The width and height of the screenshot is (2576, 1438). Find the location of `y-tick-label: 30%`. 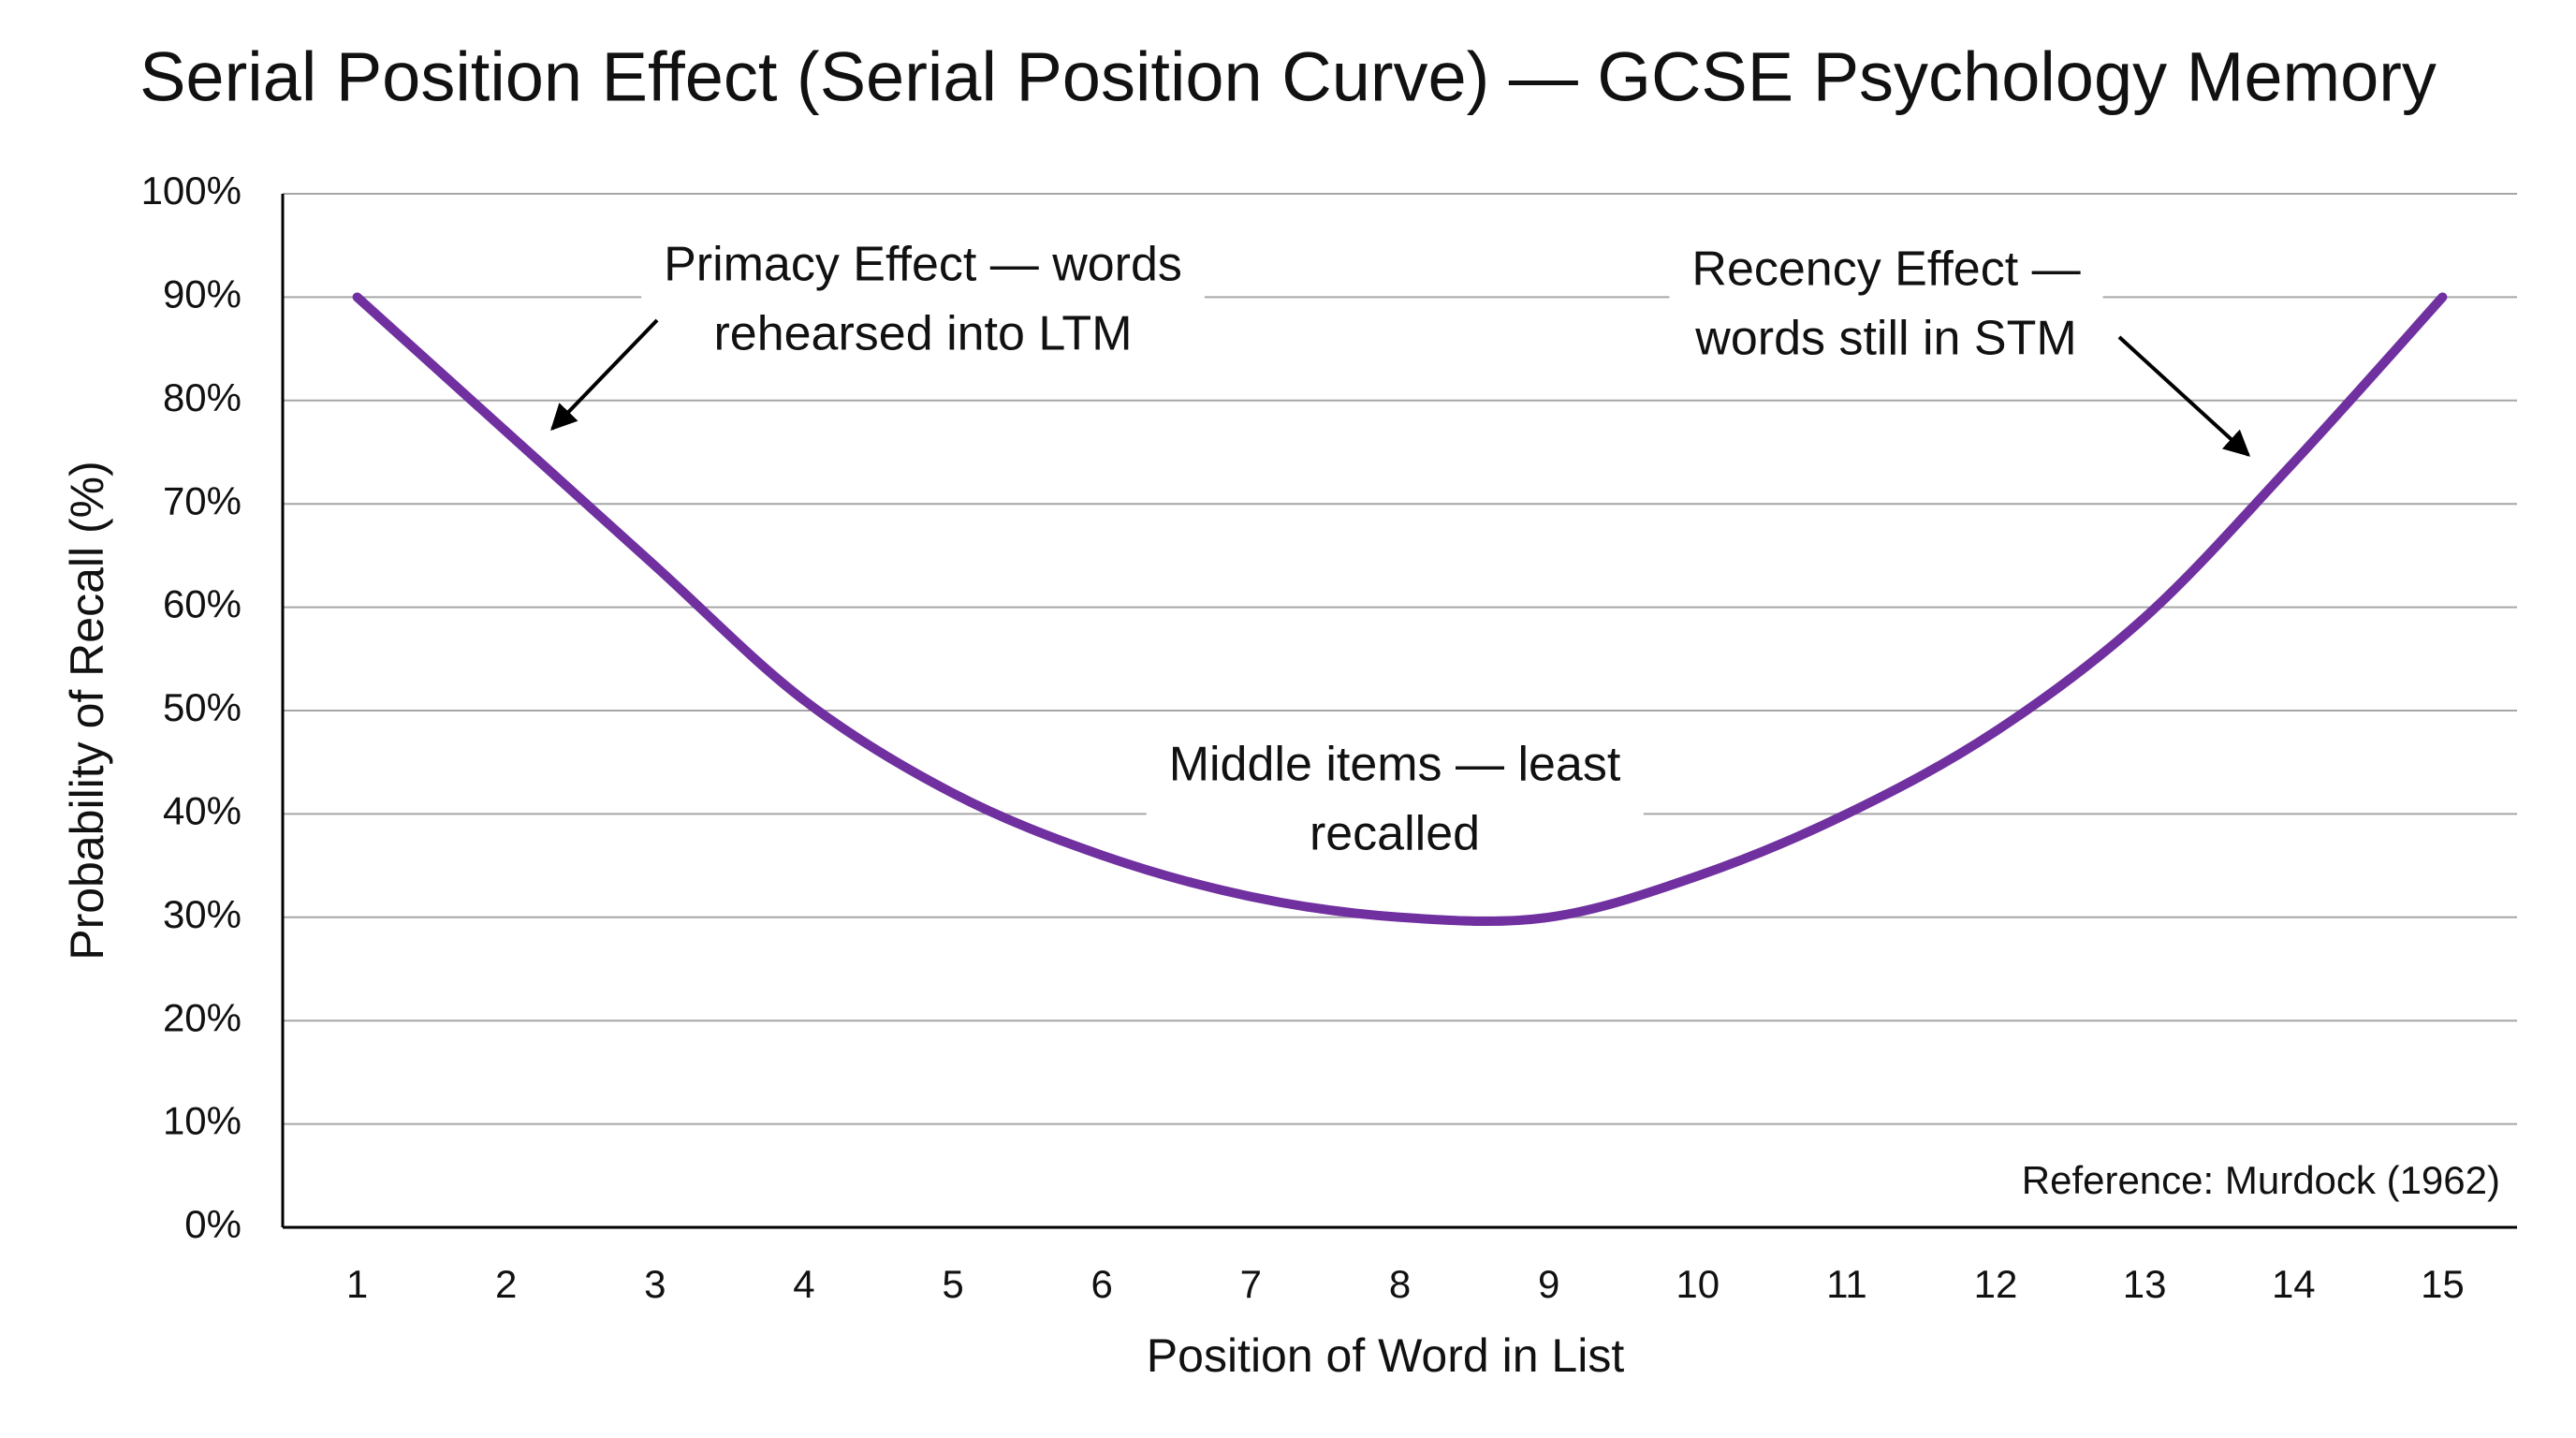

y-tick-label: 30% is located at coordinates (202, 914).